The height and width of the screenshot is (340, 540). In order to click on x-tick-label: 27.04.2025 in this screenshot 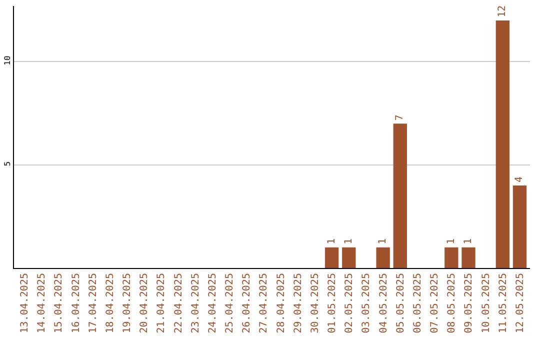, I will do `click(264, 303)`.